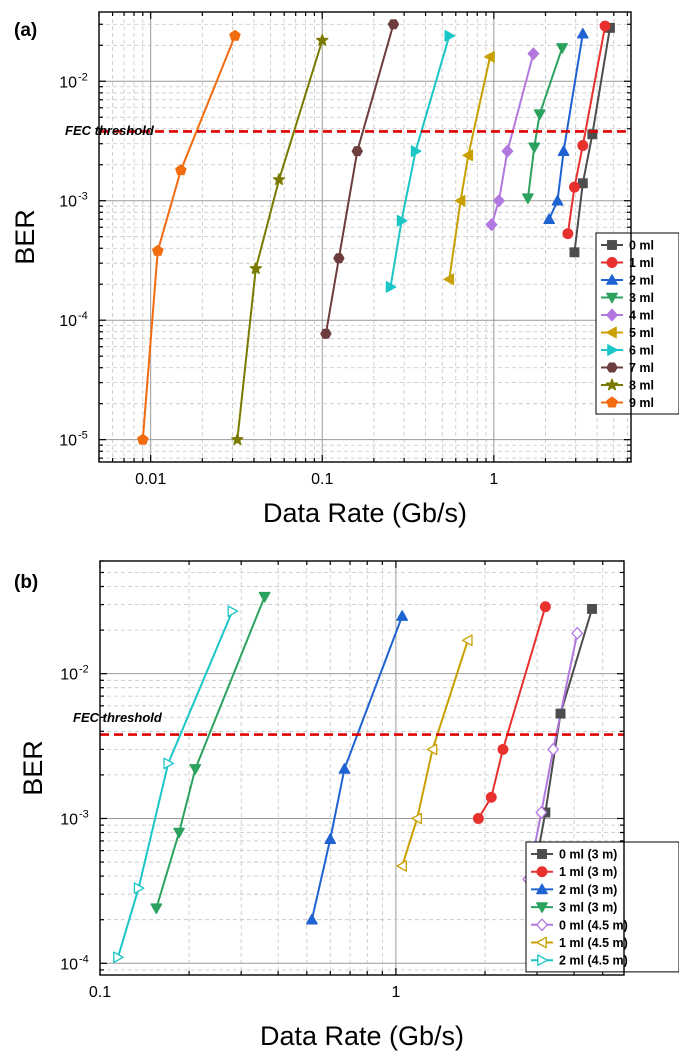 The width and height of the screenshot is (679, 1056). Describe the element at coordinates (150, 479) in the screenshot. I see `x-tick-label: 0.01` at that location.